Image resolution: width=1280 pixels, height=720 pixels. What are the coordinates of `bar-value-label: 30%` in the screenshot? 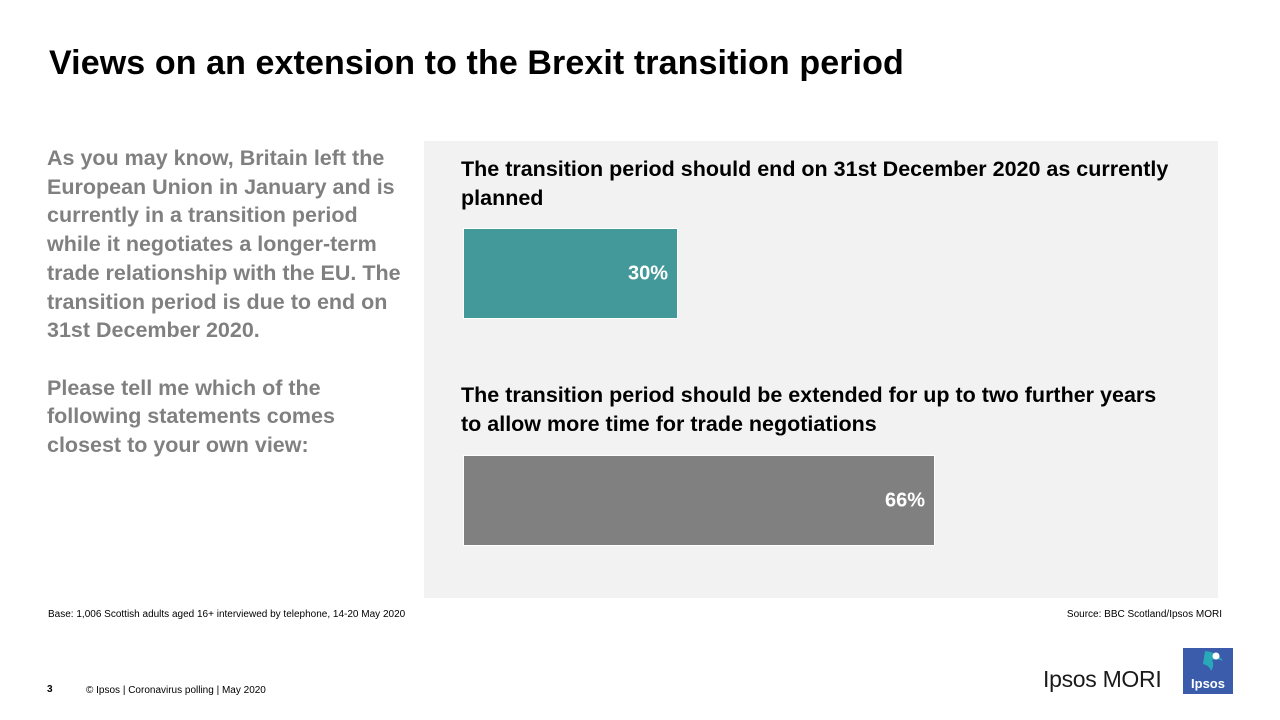 It's located at (647, 273).